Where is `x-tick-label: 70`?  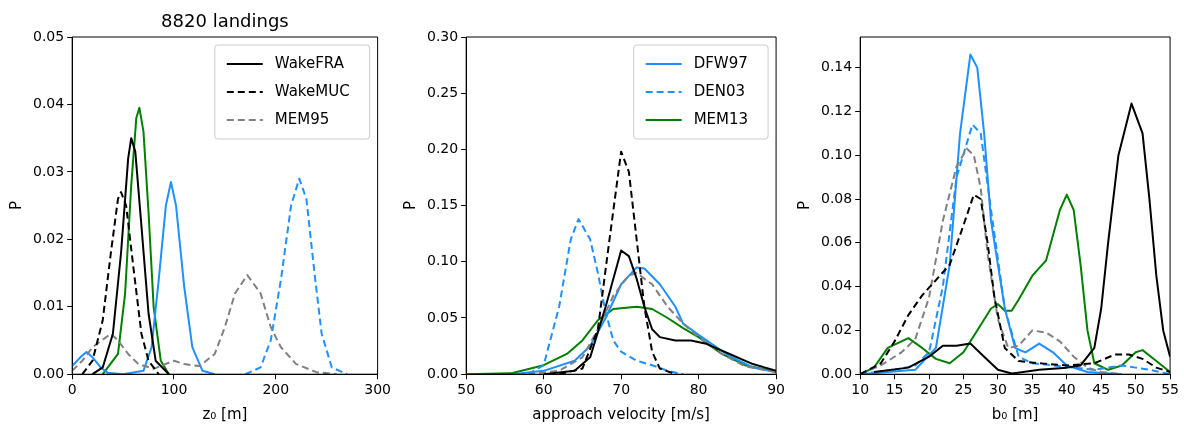 x-tick-label: 70 is located at coordinates (621, 389).